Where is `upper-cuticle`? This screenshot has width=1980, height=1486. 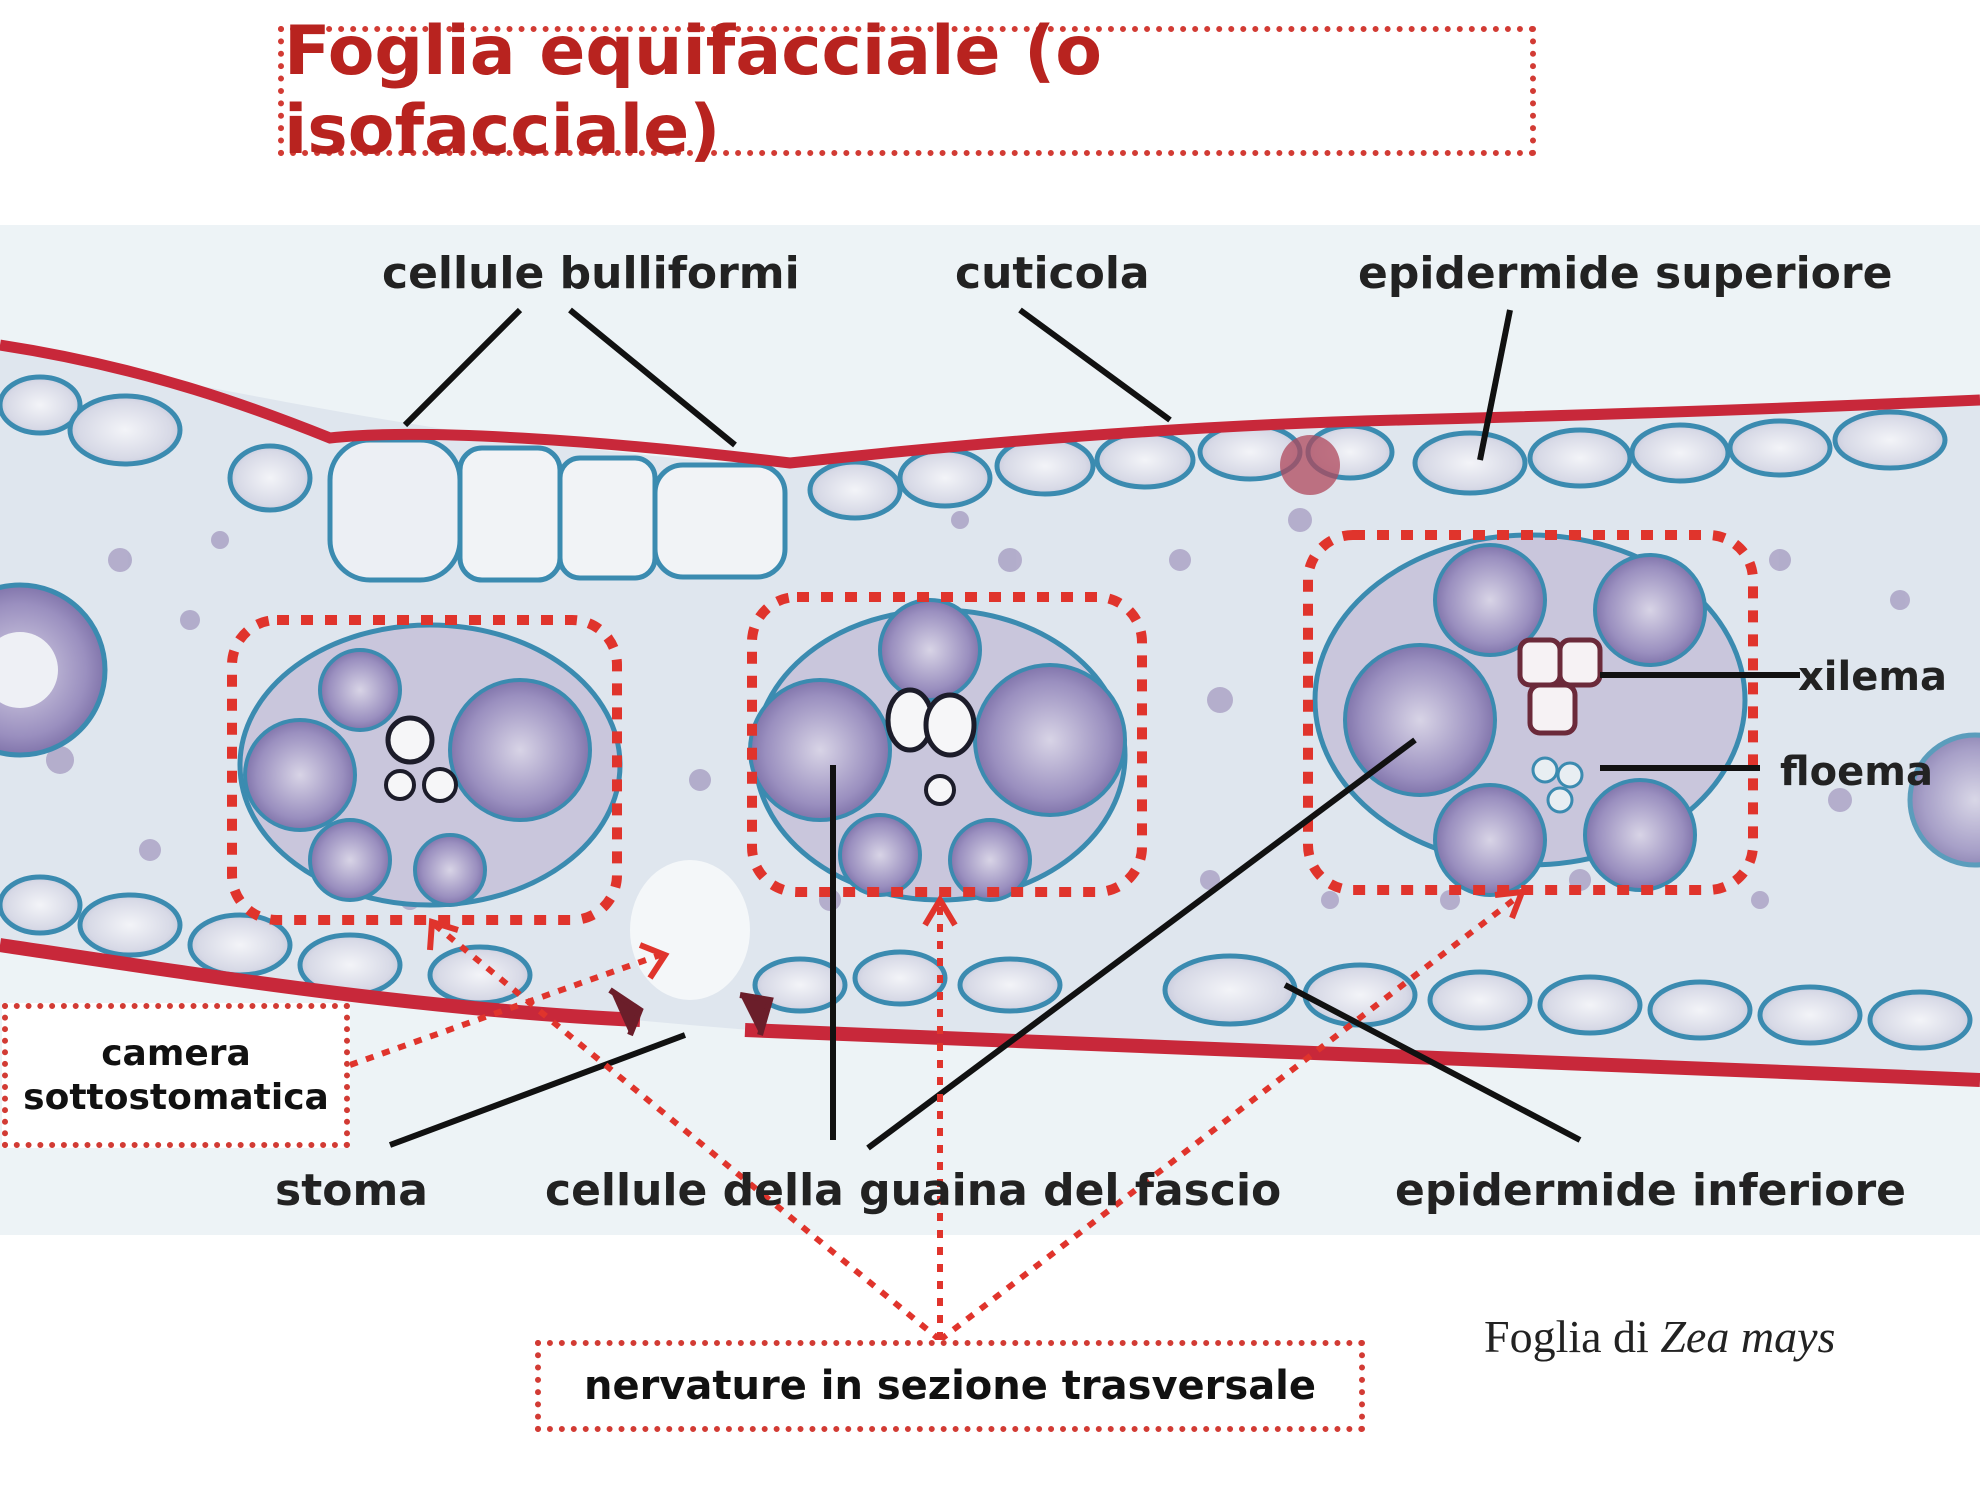 upper-cuticle is located at coordinates (990, 404).